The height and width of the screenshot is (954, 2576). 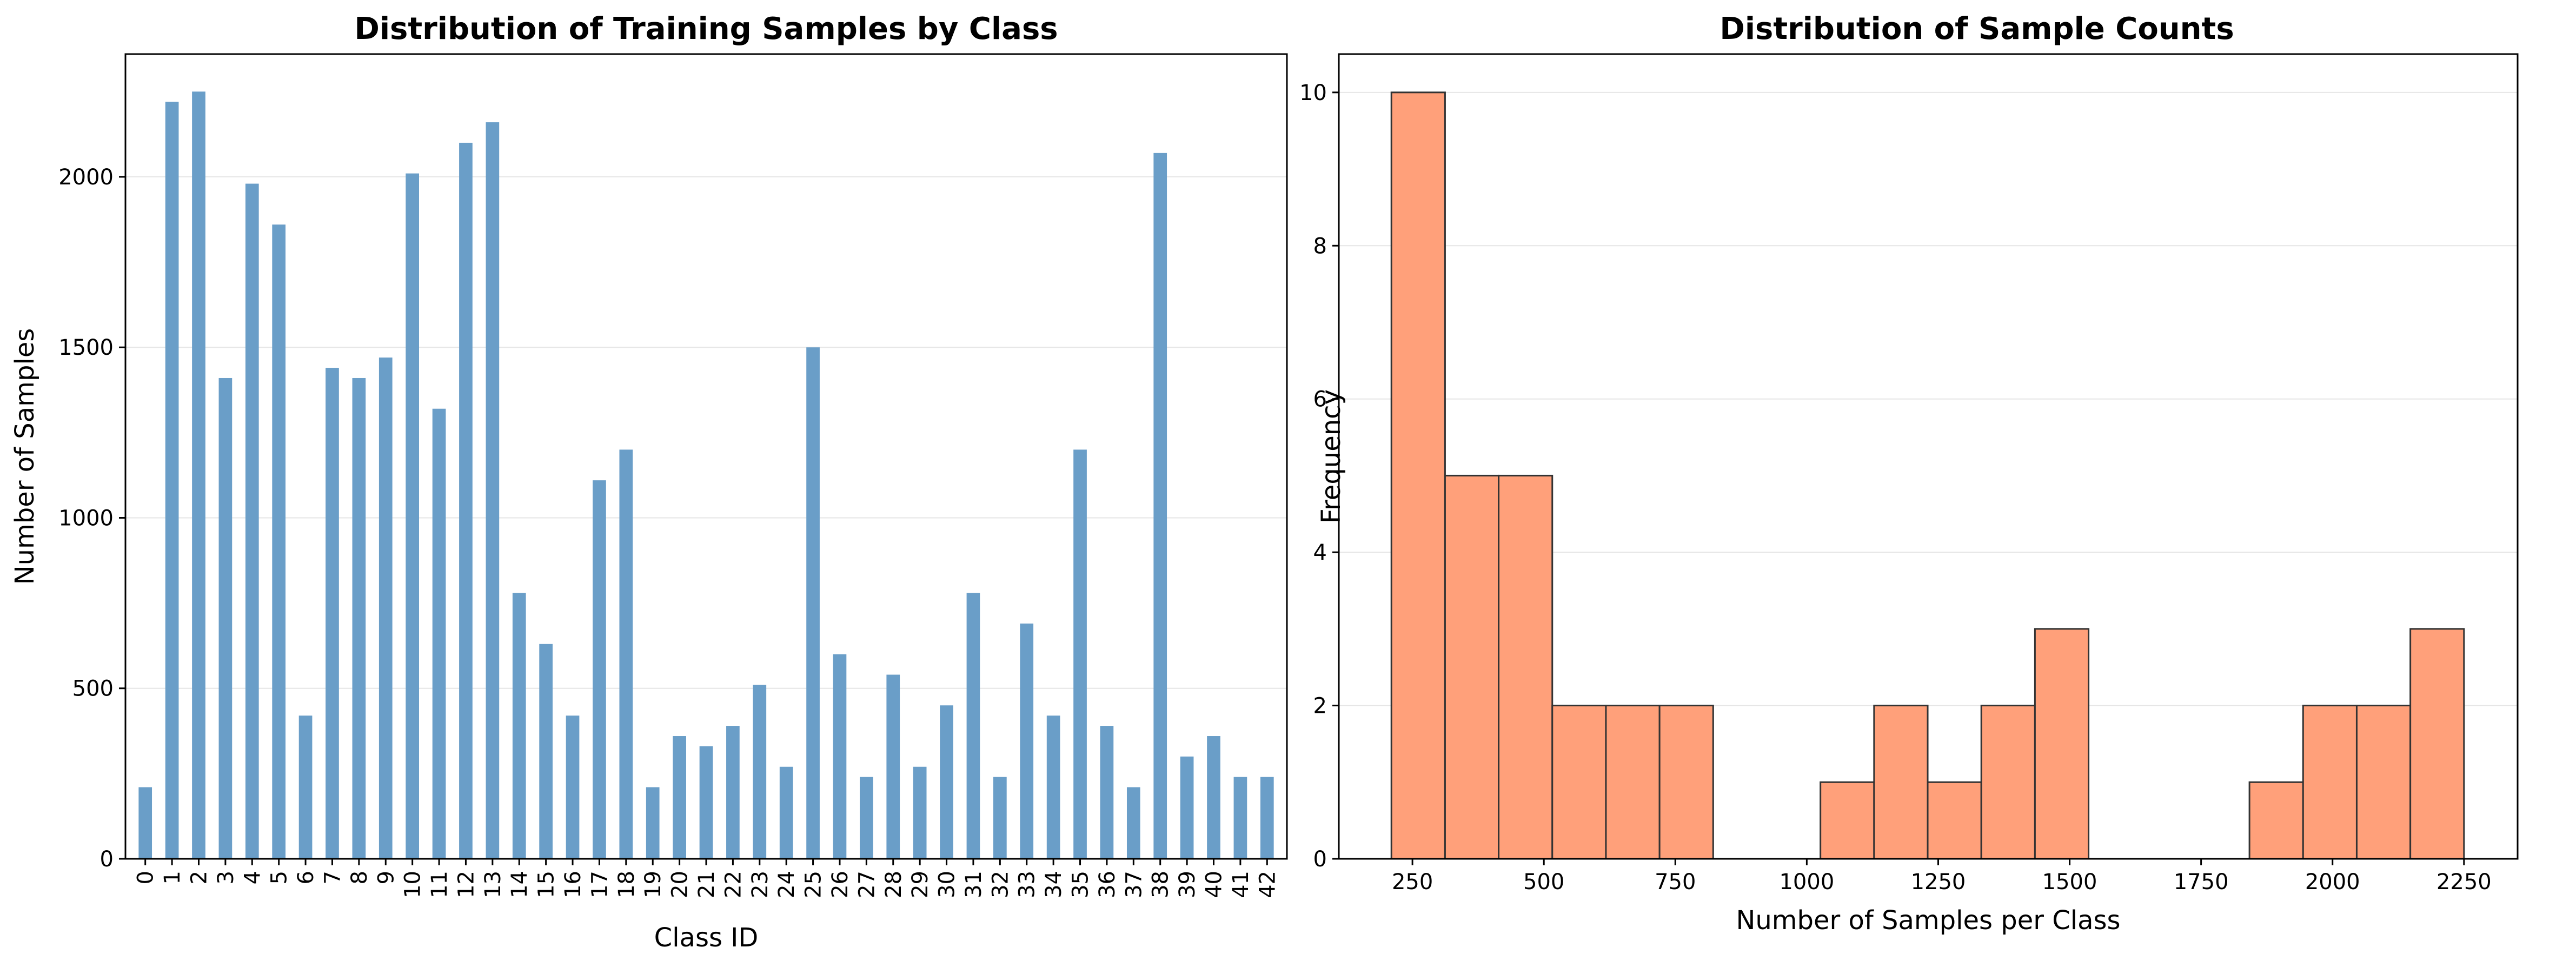 I want to click on chart1-x-tick-label: 37, so click(x=1133, y=884).